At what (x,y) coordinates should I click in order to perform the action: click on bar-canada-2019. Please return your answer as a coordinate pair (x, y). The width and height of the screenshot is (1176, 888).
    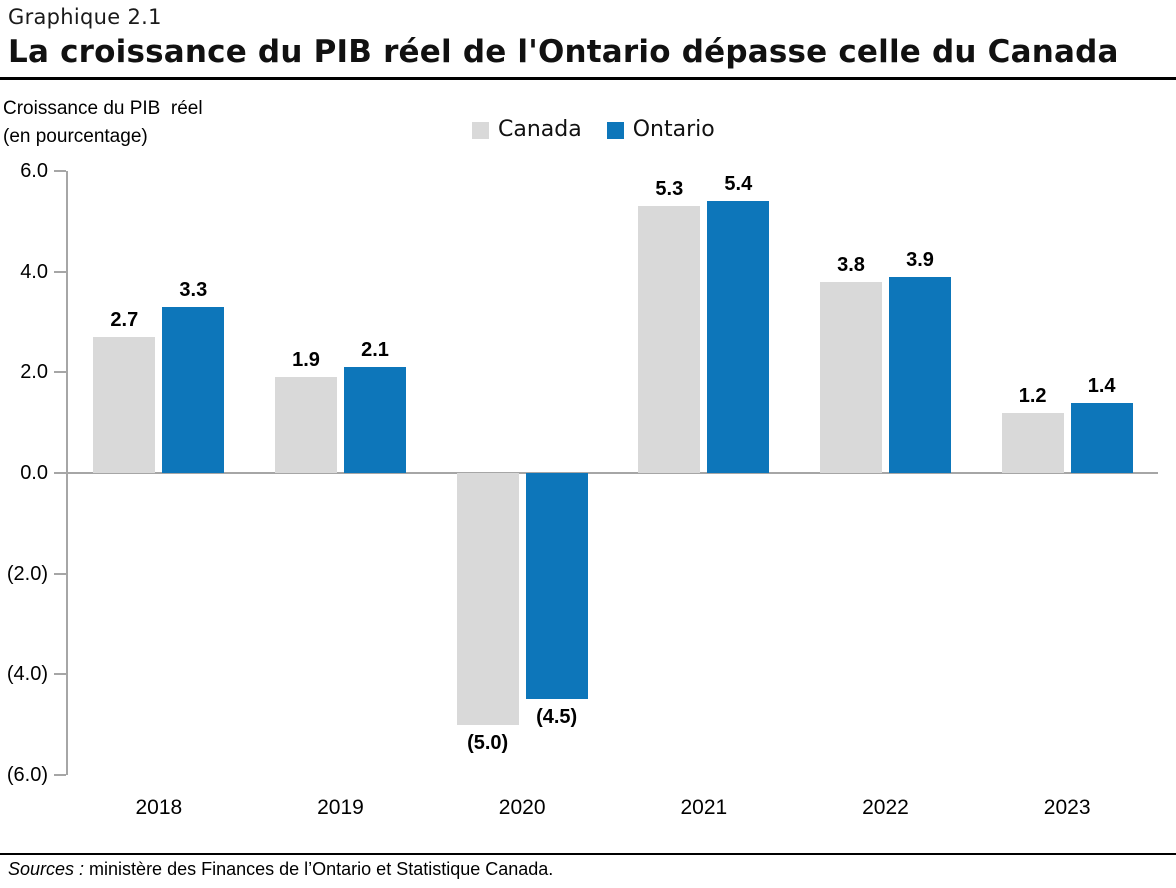
    Looking at the image, I should click on (306, 425).